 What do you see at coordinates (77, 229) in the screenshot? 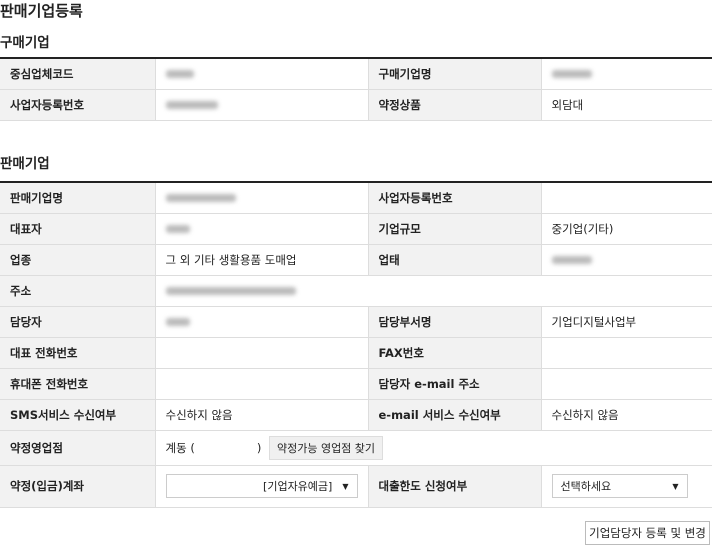
I see `label: 대표자` at bounding box center [77, 229].